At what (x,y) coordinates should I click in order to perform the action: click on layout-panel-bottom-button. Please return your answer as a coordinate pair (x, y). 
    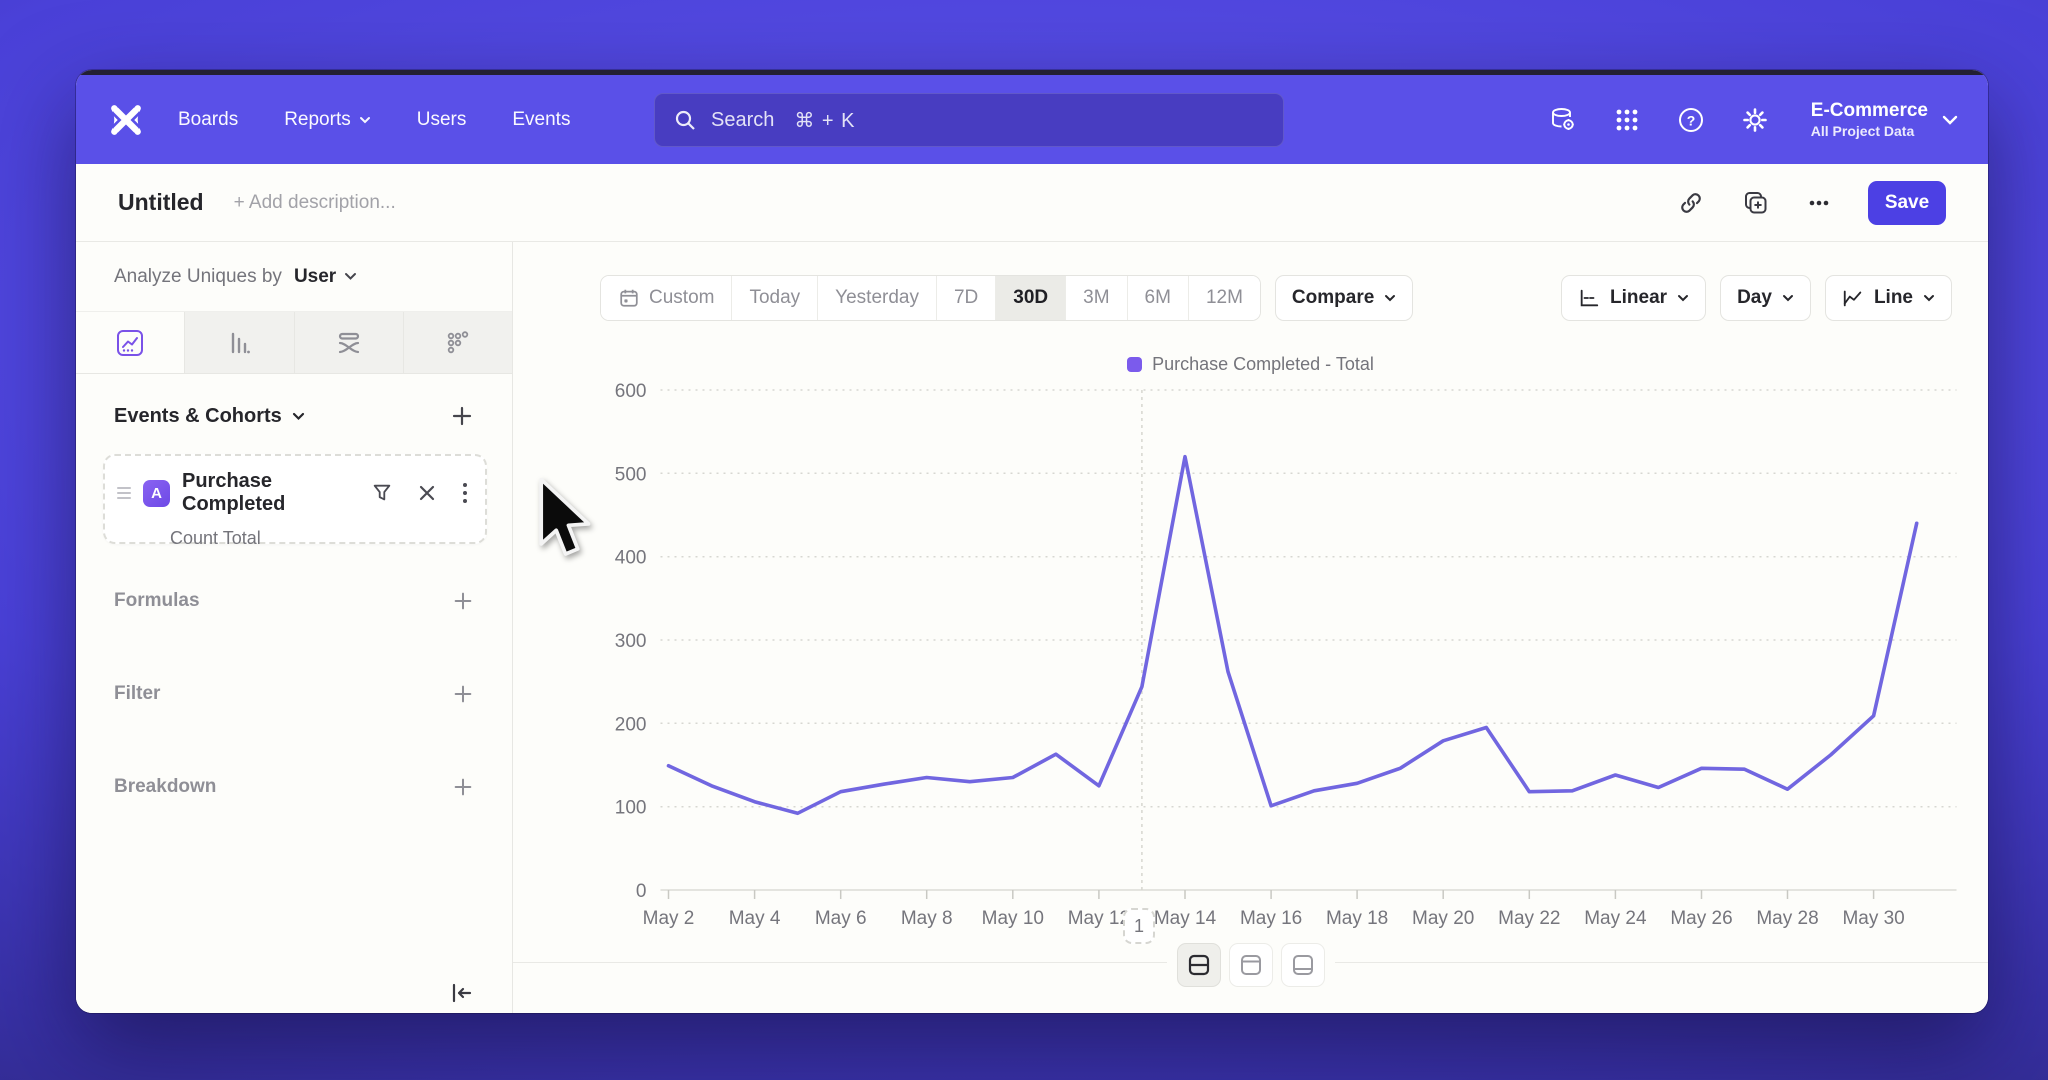
    Looking at the image, I should click on (1302, 965).